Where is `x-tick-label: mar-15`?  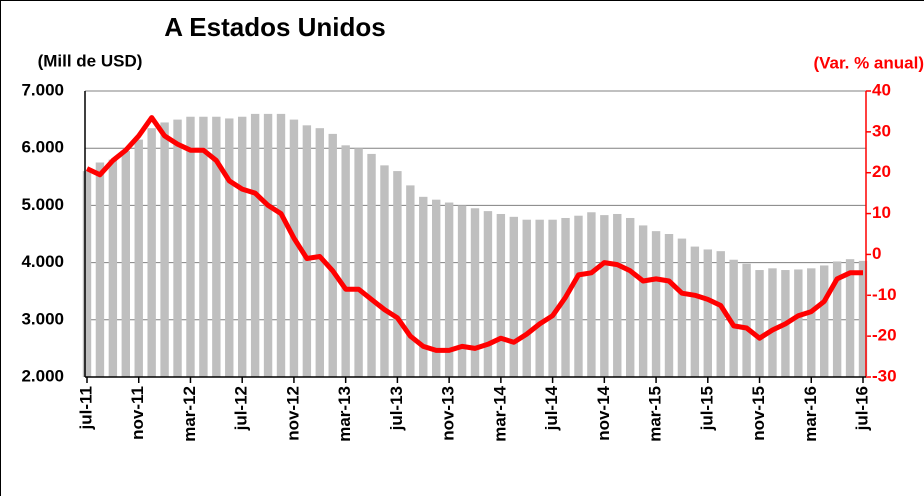 x-tick-label: mar-15 is located at coordinates (655, 414).